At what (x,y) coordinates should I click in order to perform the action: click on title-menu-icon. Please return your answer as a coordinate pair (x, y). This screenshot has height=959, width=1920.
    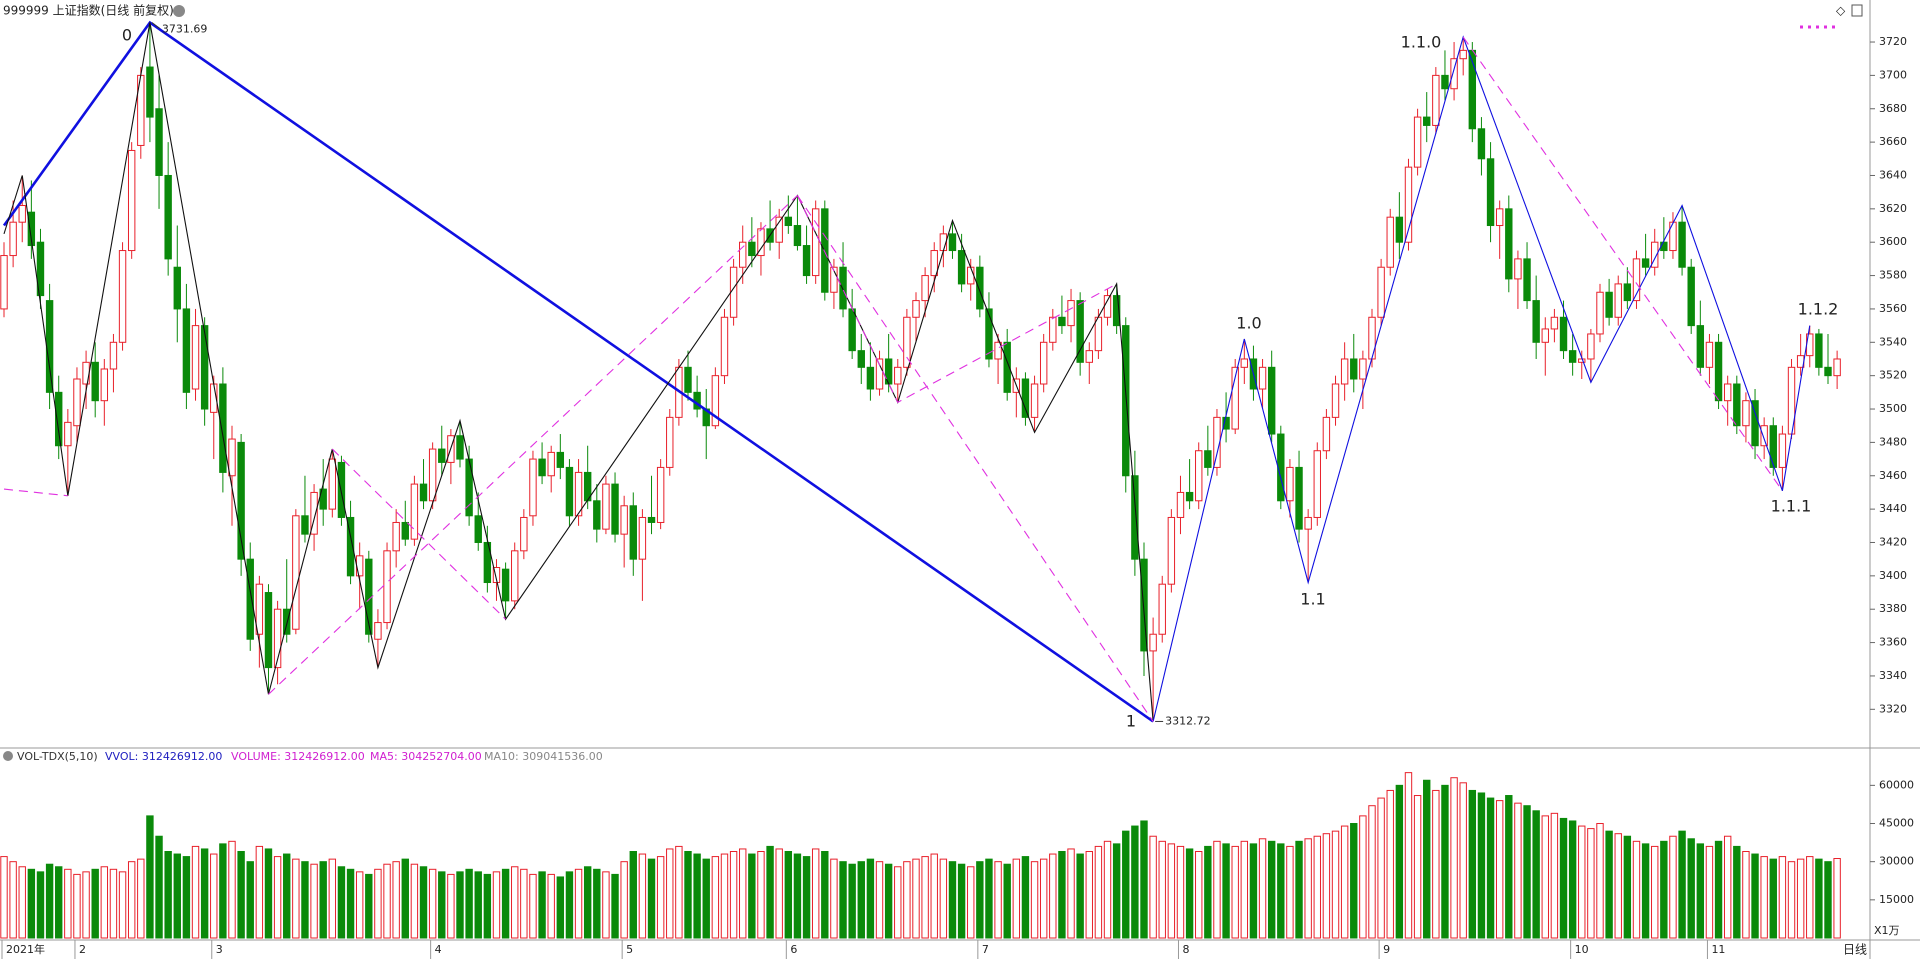
    Looking at the image, I should click on (179, 11).